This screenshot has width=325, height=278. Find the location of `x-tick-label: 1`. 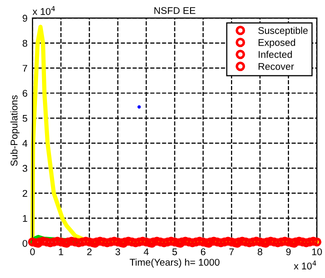

x-tick-label: 1 is located at coordinates (61, 252).